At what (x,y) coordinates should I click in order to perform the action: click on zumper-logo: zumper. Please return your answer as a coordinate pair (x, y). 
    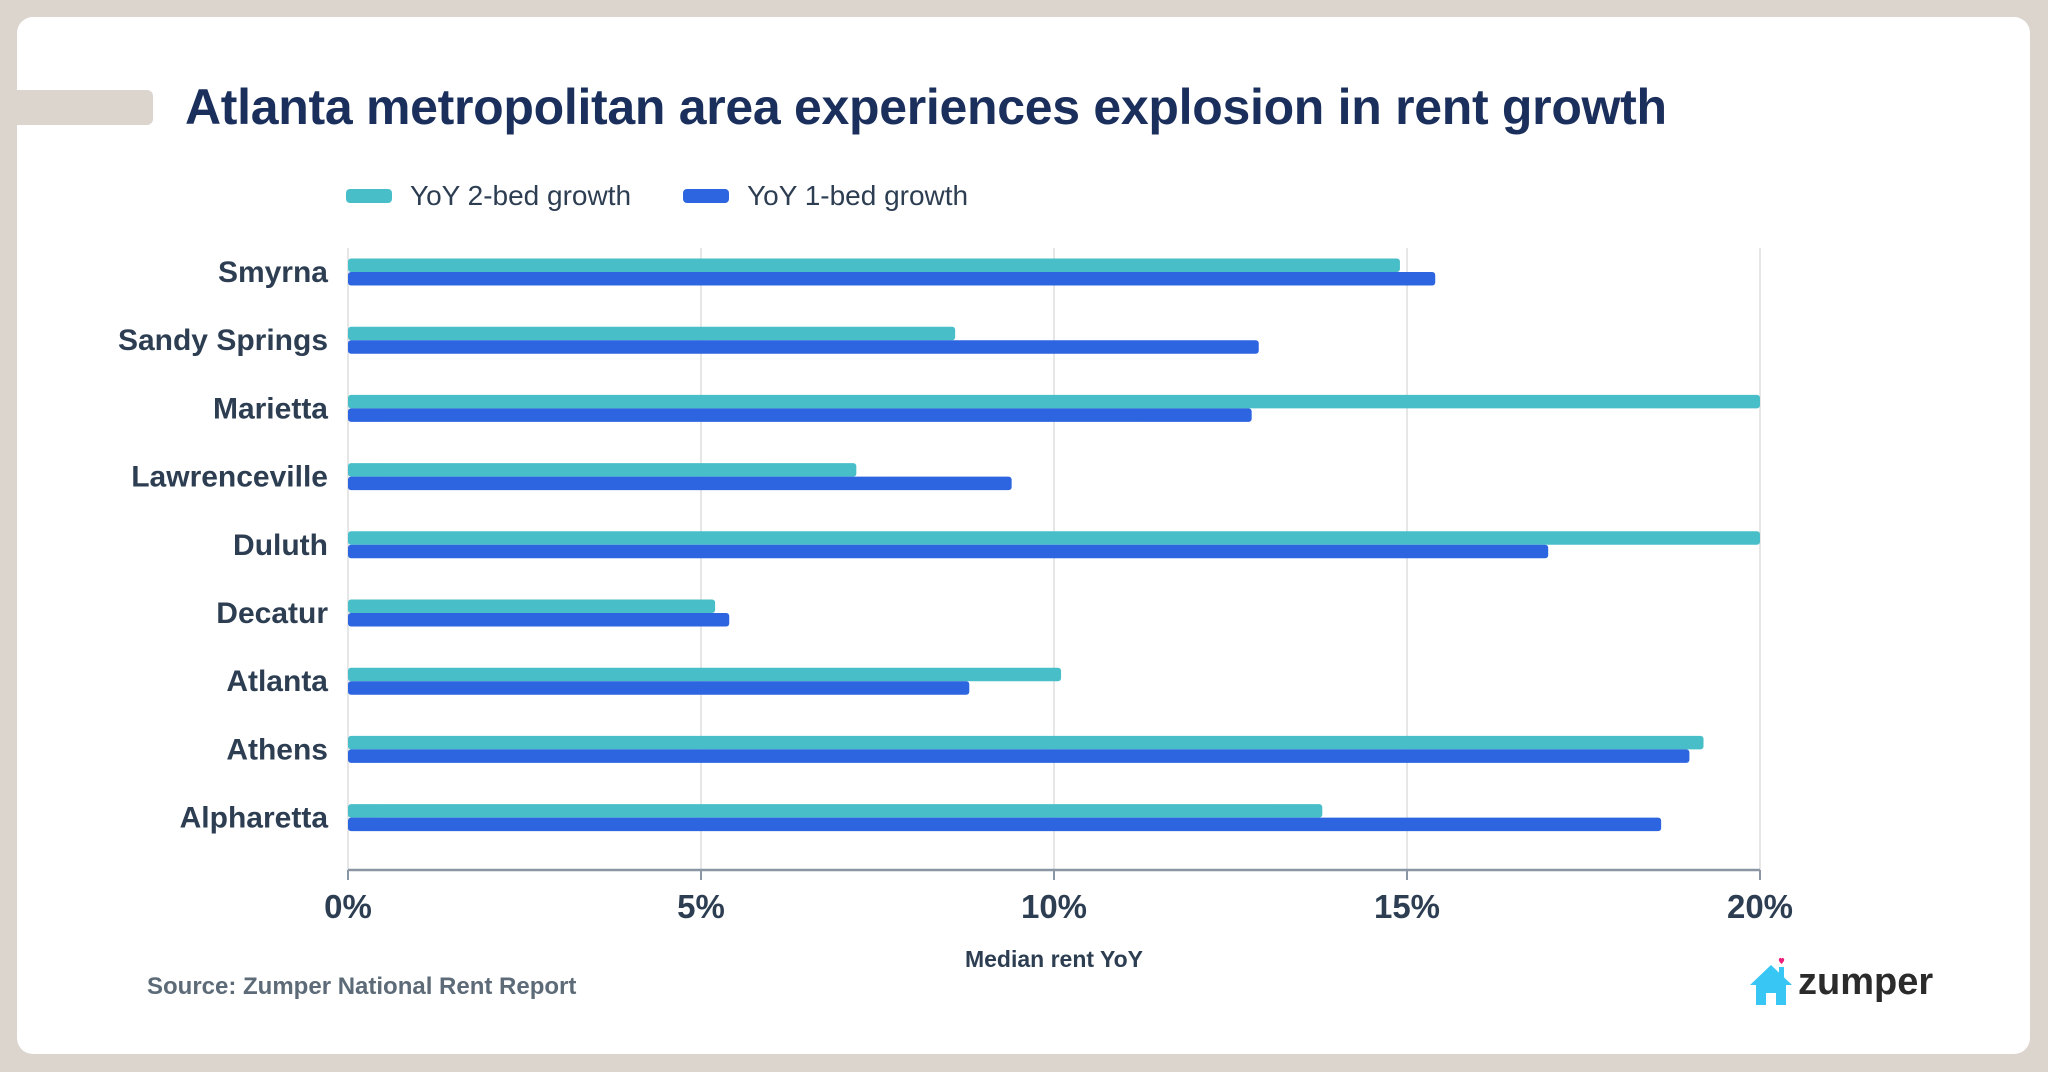
    Looking at the image, I should click on (1840, 982).